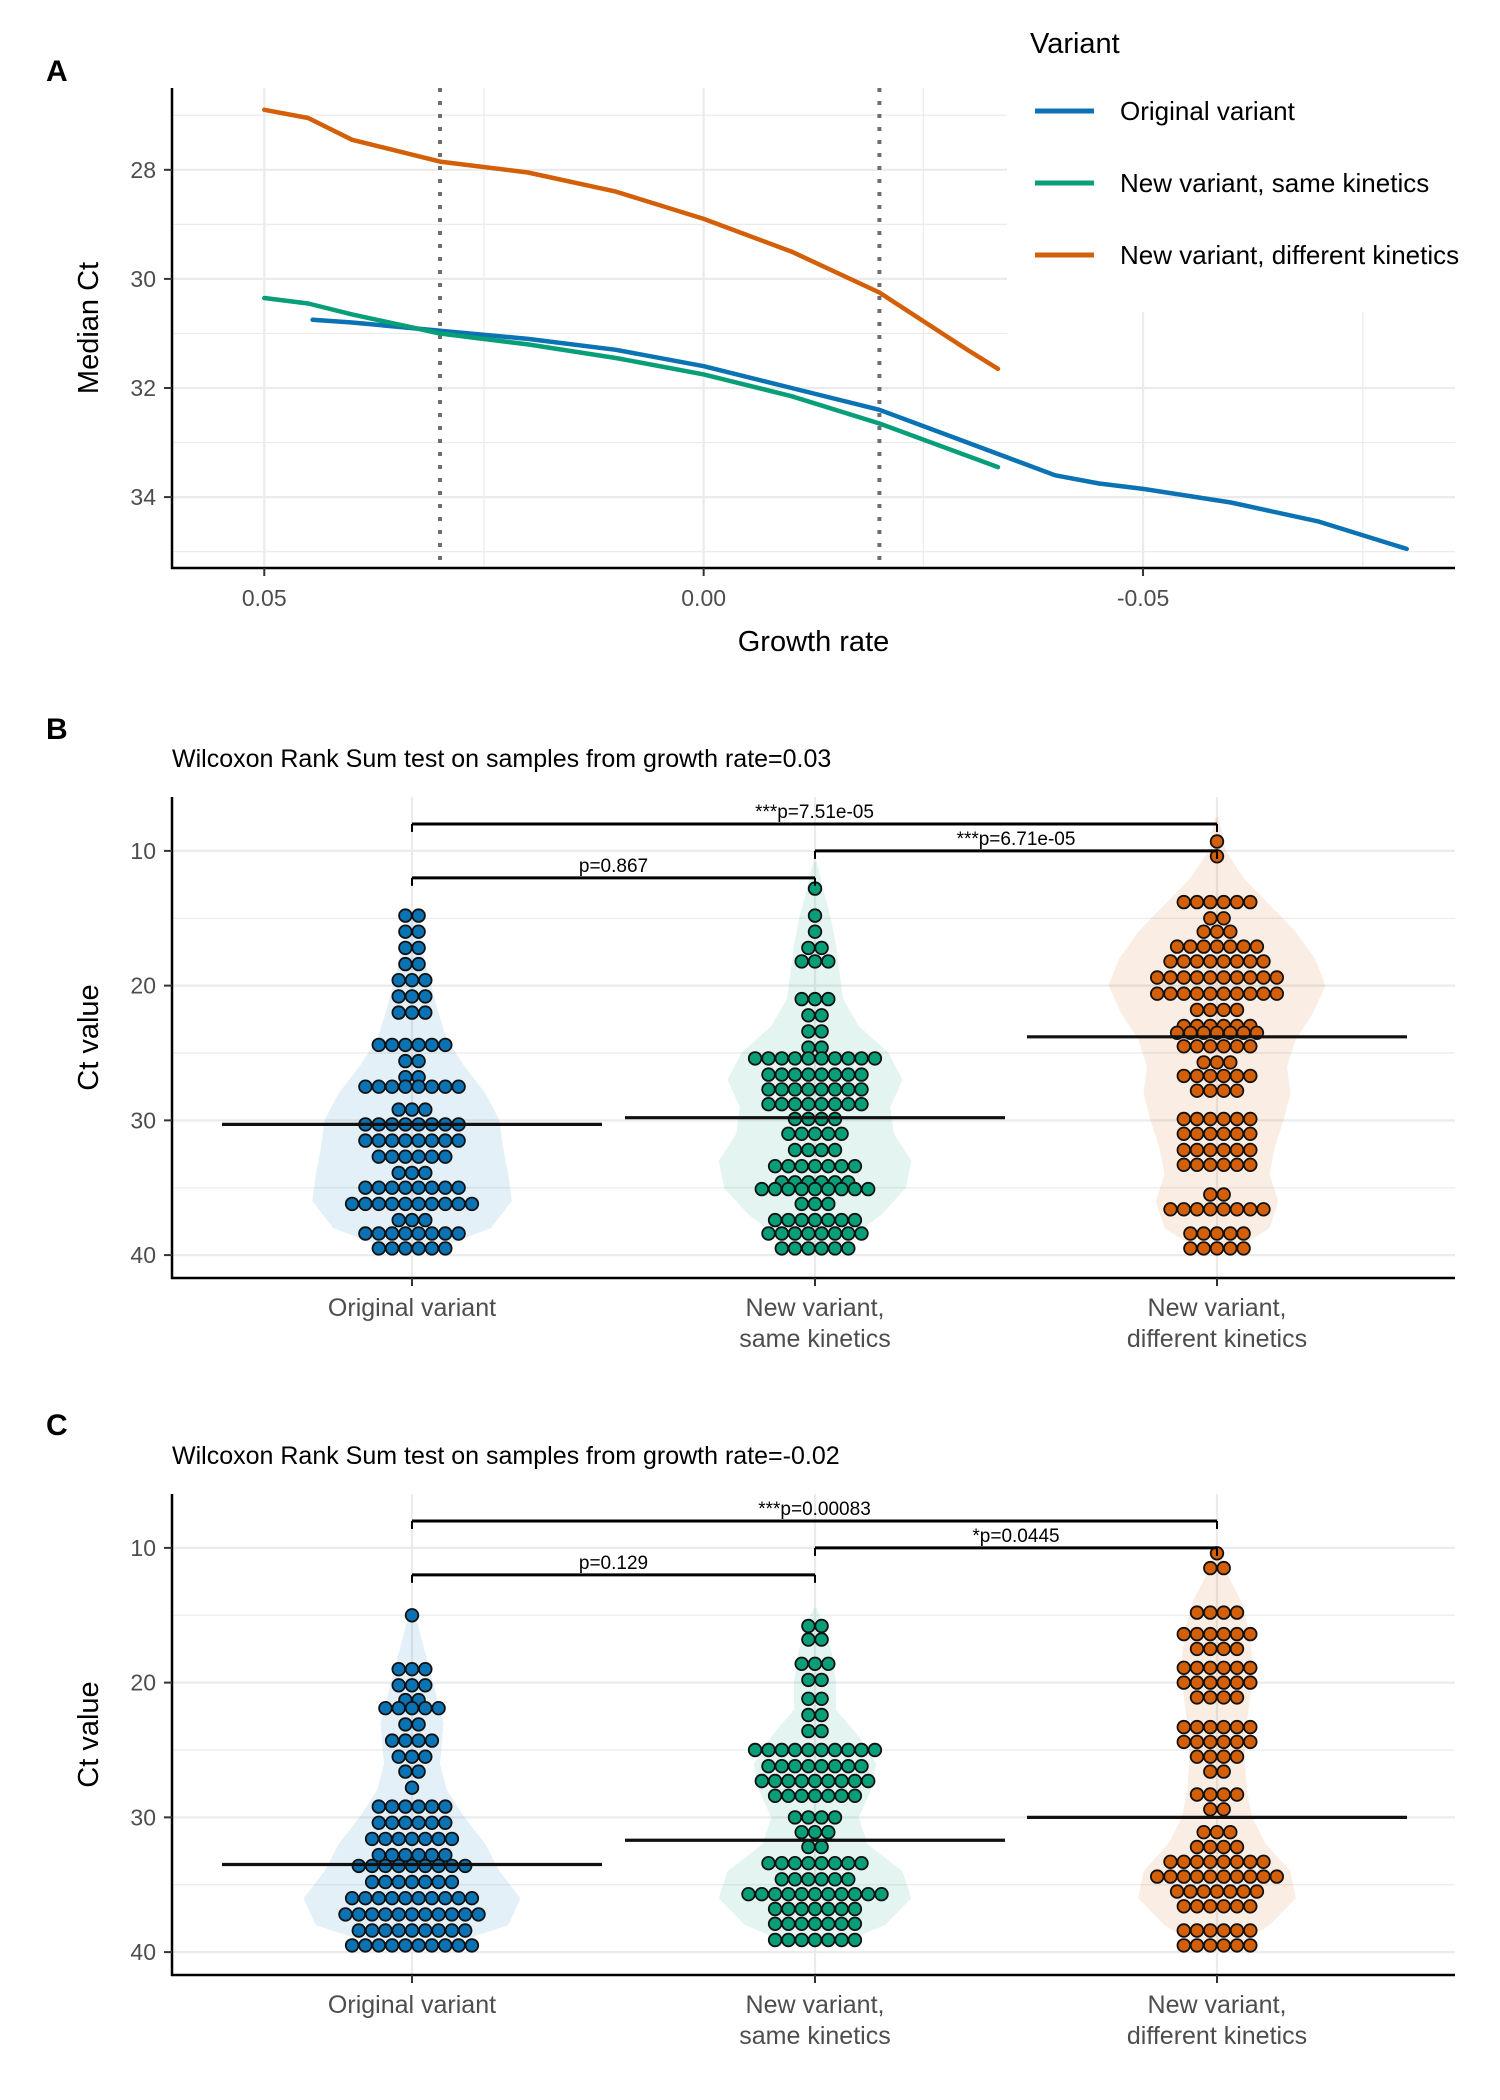  I want to click on panel-a-tag: A, so click(57, 71).